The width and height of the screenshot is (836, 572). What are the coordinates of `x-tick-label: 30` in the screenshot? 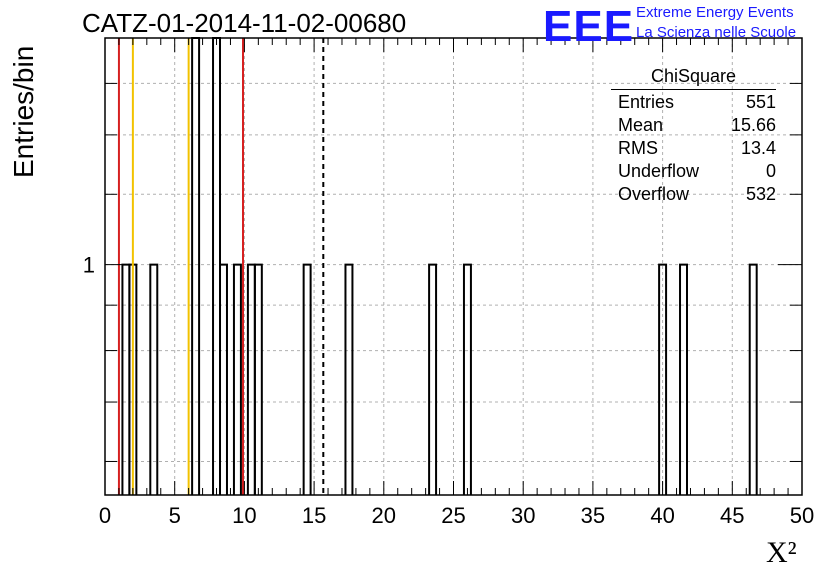 It's located at (523, 515).